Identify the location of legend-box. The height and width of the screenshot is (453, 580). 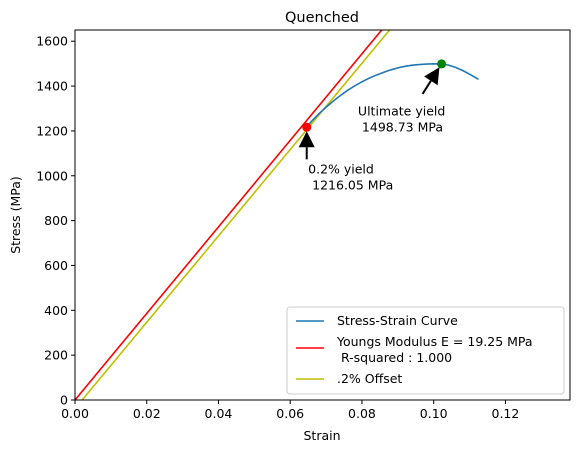
(425, 350).